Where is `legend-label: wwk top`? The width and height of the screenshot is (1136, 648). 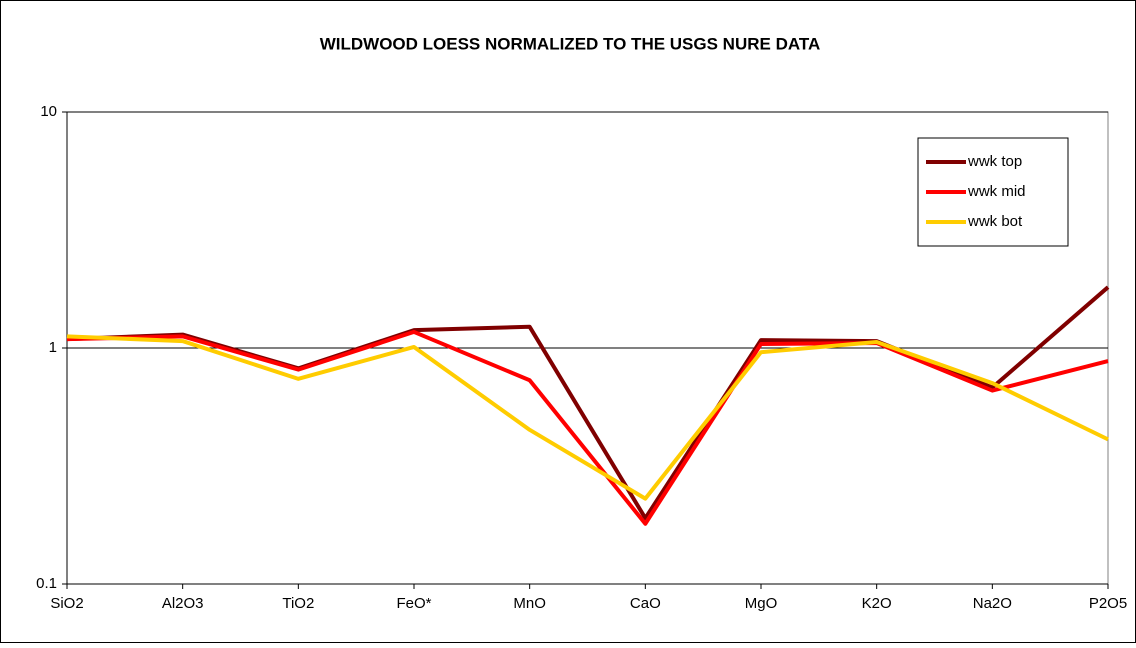 legend-label: wwk top is located at coordinates (994, 161).